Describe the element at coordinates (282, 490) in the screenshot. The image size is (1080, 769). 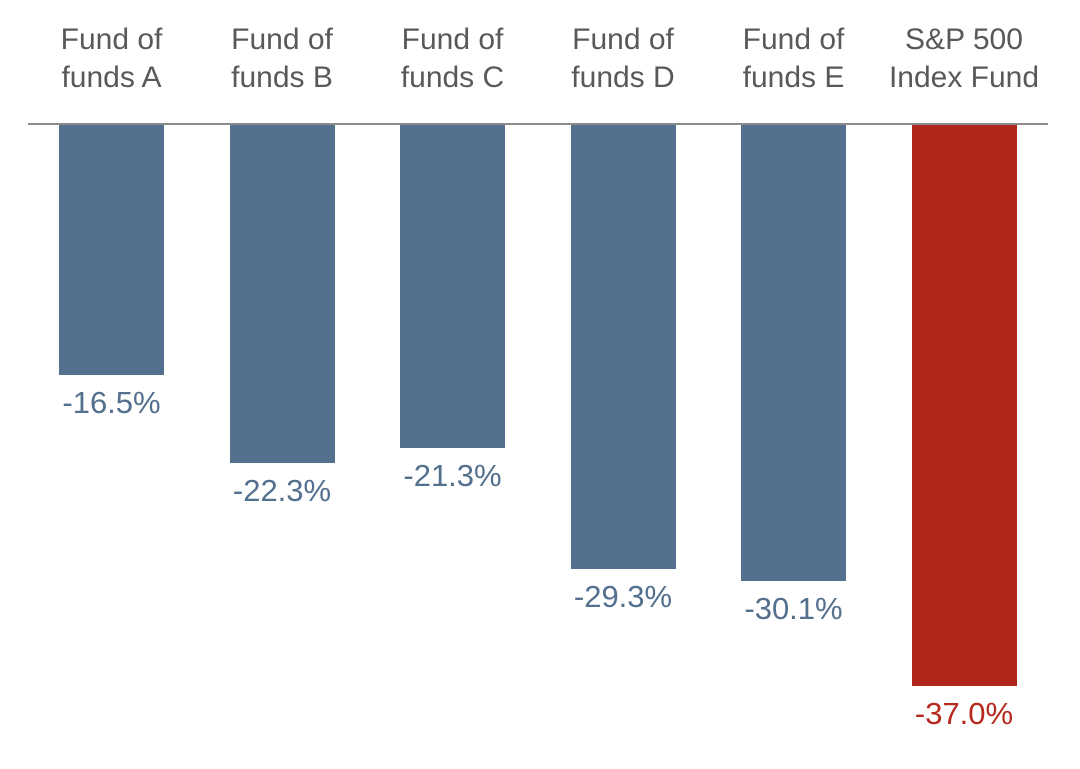
I see `value-label: -22.3%` at that location.